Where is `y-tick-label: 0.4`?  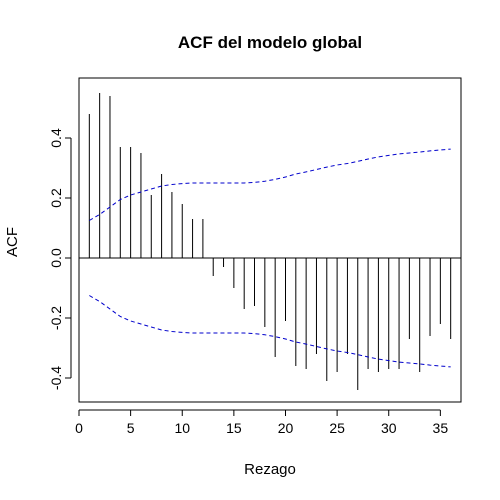 y-tick-label: 0.4 is located at coordinates (56, 138).